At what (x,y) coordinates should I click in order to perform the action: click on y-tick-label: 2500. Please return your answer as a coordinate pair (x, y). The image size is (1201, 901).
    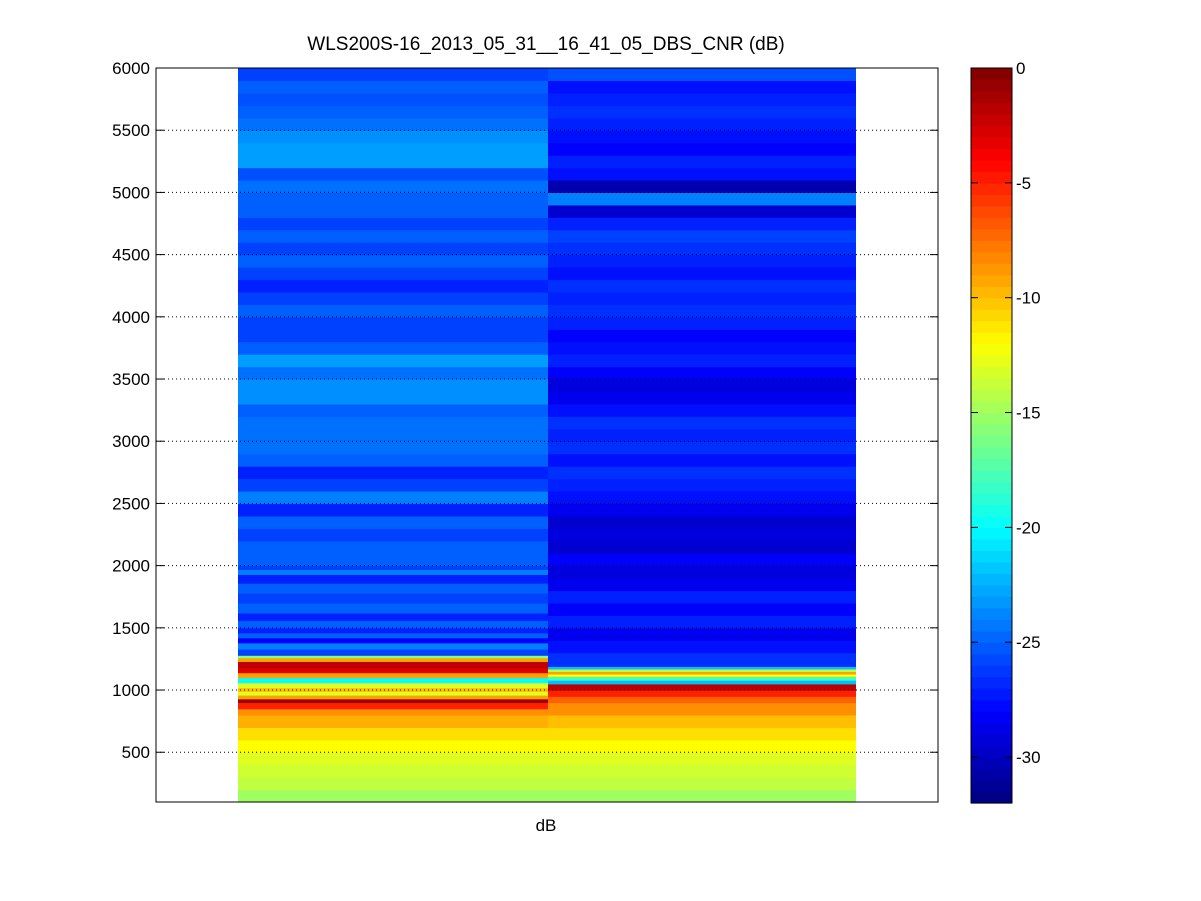
    Looking at the image, I should click on (131, 503).